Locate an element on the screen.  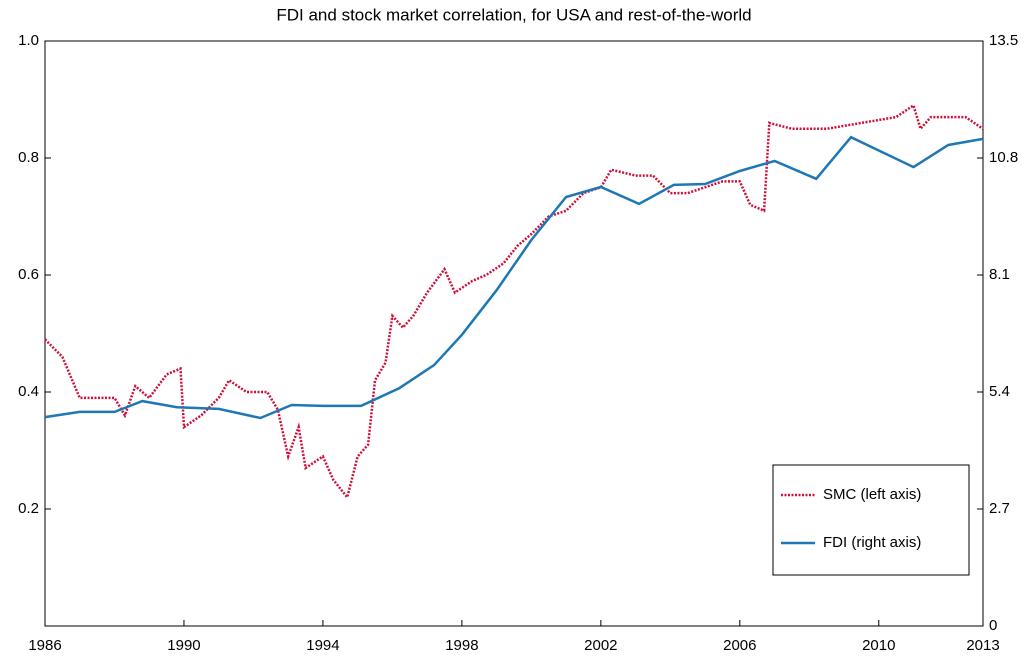
y-tick-label: 0.6 is located at coordinates (28, 274).